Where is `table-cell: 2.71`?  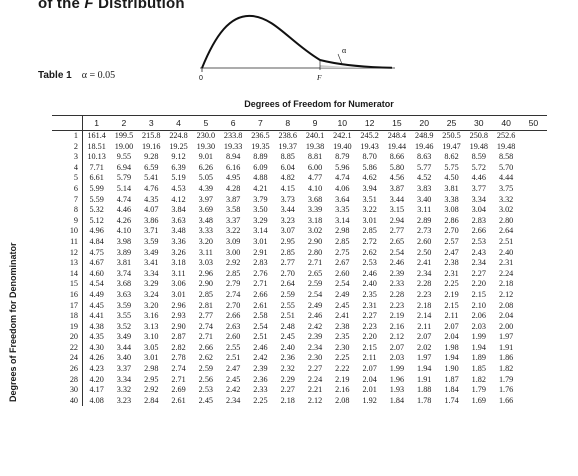 table-cell: 2.71 is located at coordinates (178, 379).